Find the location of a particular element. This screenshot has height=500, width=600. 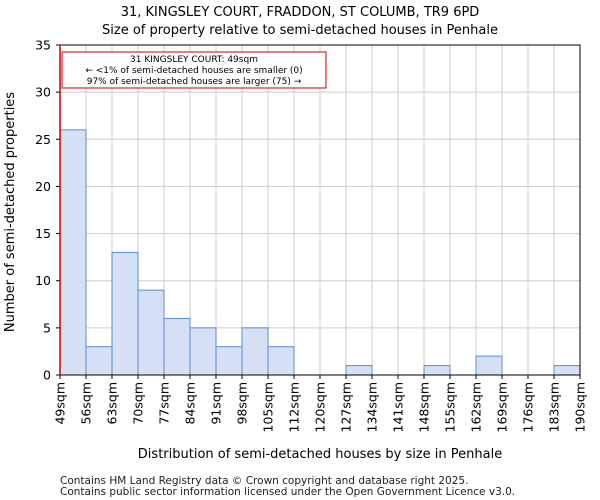

x-tick-label: 112sqm is located at coordinates (294, 407).